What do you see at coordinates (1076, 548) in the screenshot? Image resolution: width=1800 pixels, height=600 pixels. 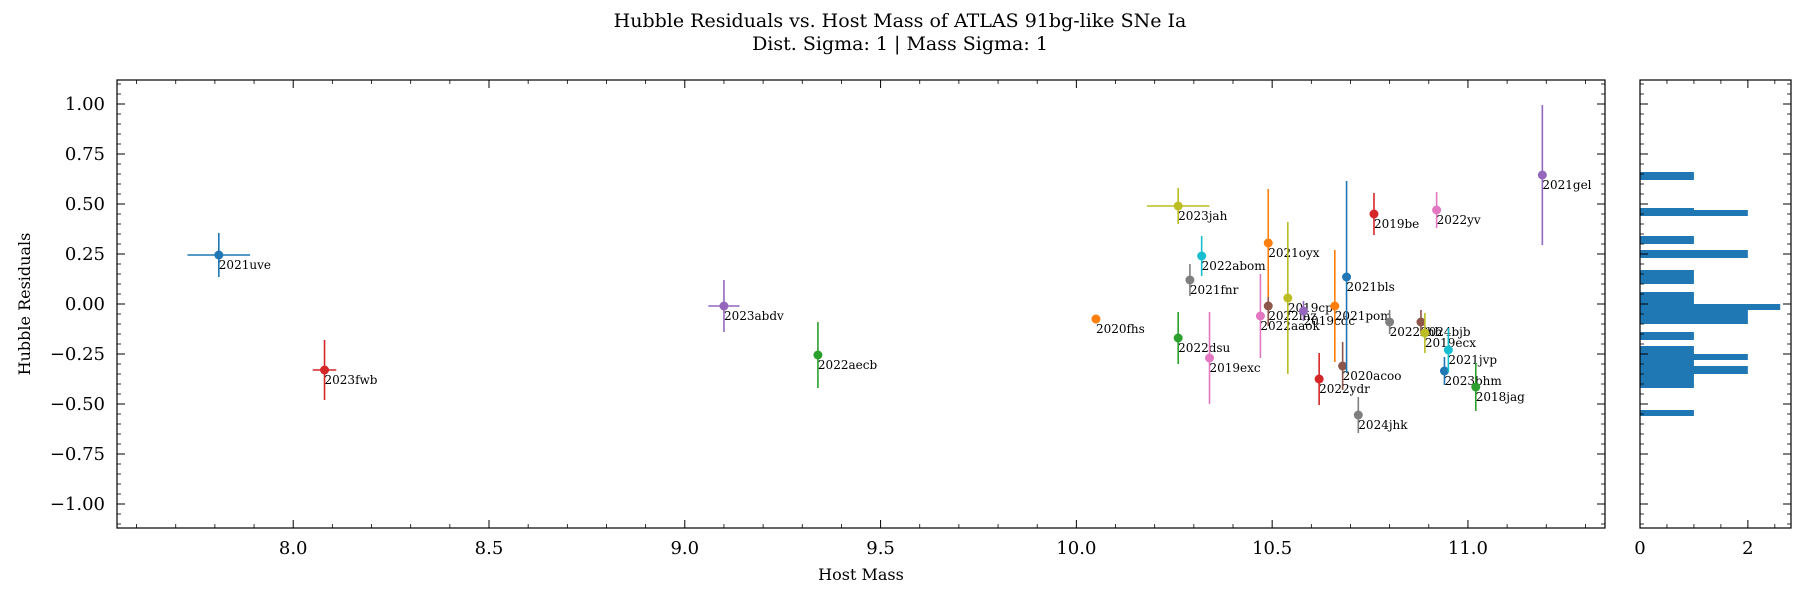 I see `x-tick-label: 10.0` at bounding box center [1076, 548].